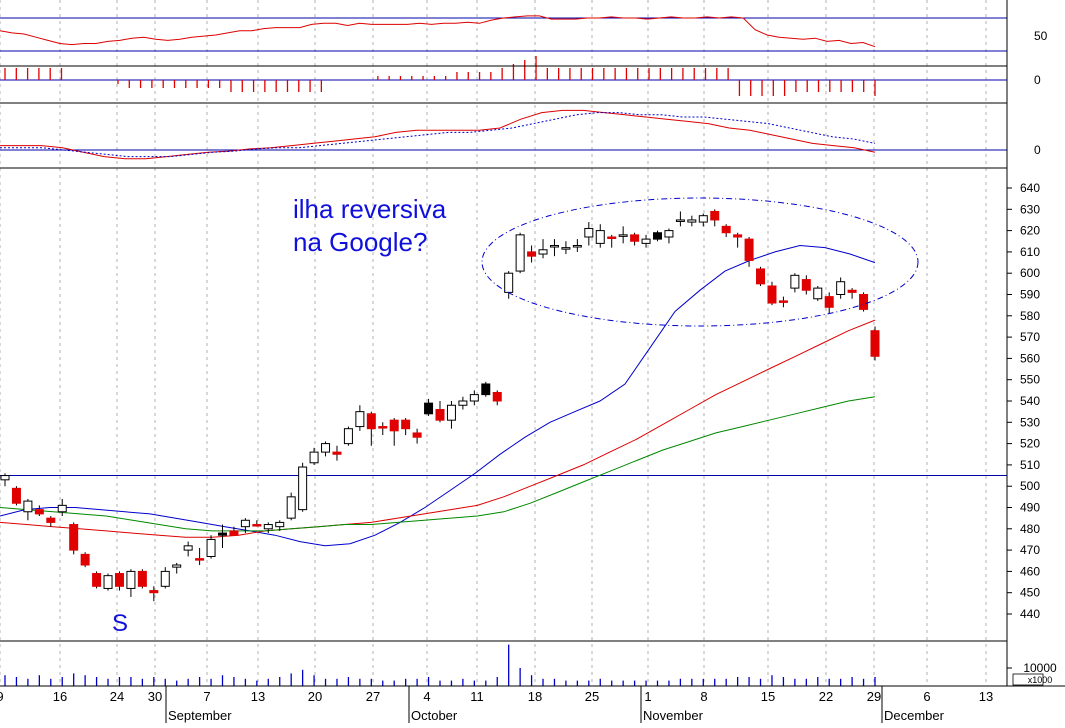  I want to click on price-tick-label: 510, so click(1030, 465).